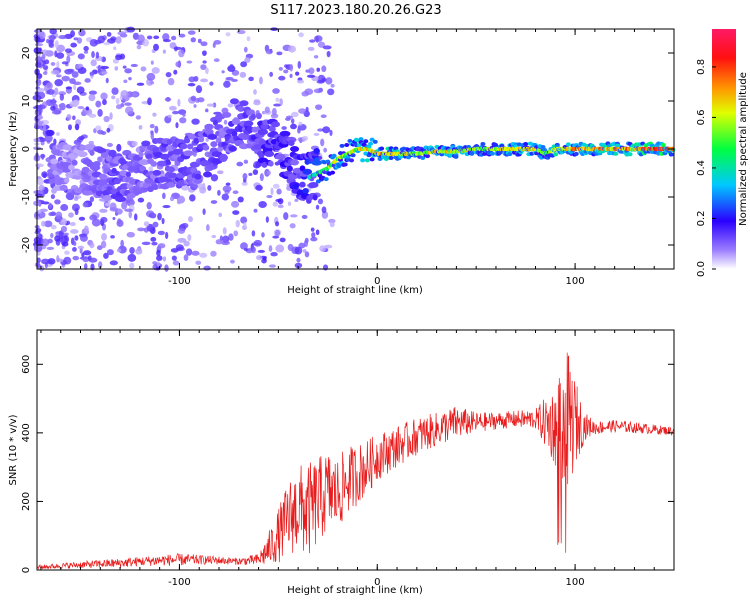  Describe the element at coordinates (26, 197) in the screenshot. I see `spectrogram-ytick-label: -10` at that location.